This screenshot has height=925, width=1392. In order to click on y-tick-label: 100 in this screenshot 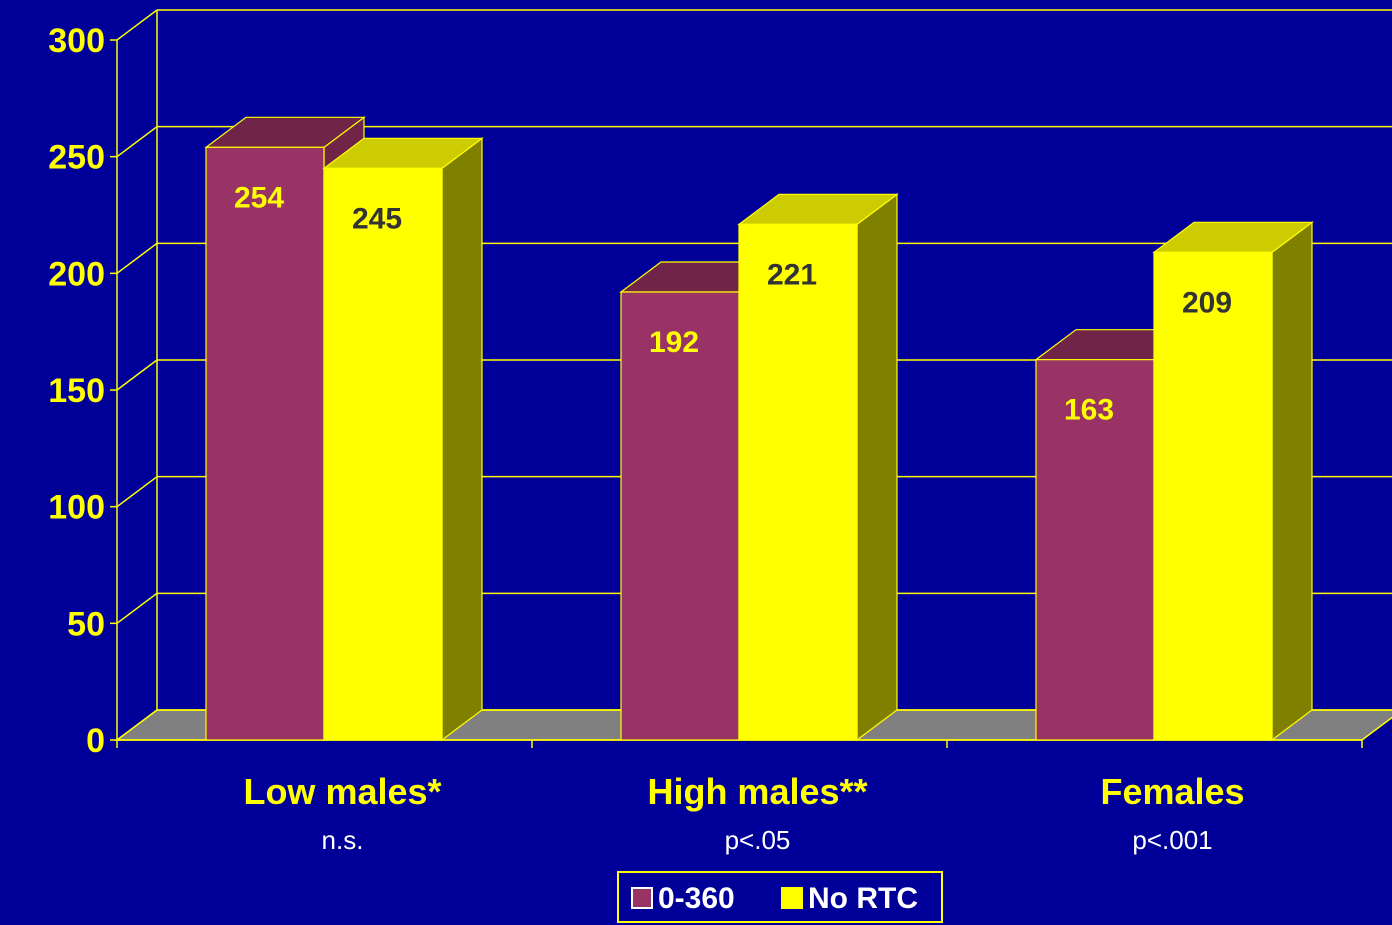, I will do `click(76, 508)`.